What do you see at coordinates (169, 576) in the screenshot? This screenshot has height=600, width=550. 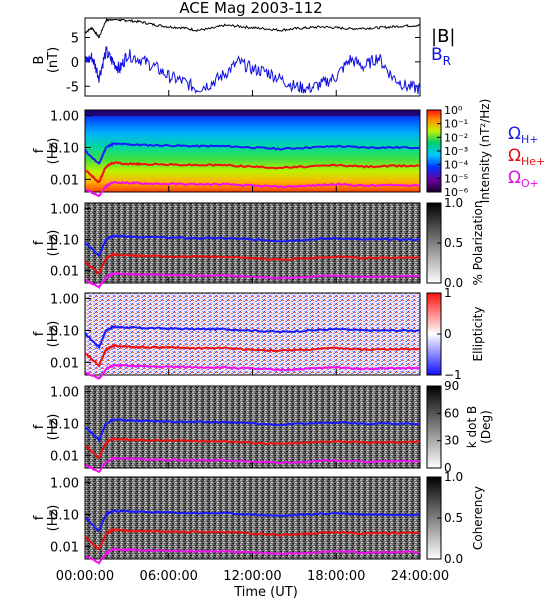 I see `x-tick-label: 06:00:00` at bounding box center [169, 576].